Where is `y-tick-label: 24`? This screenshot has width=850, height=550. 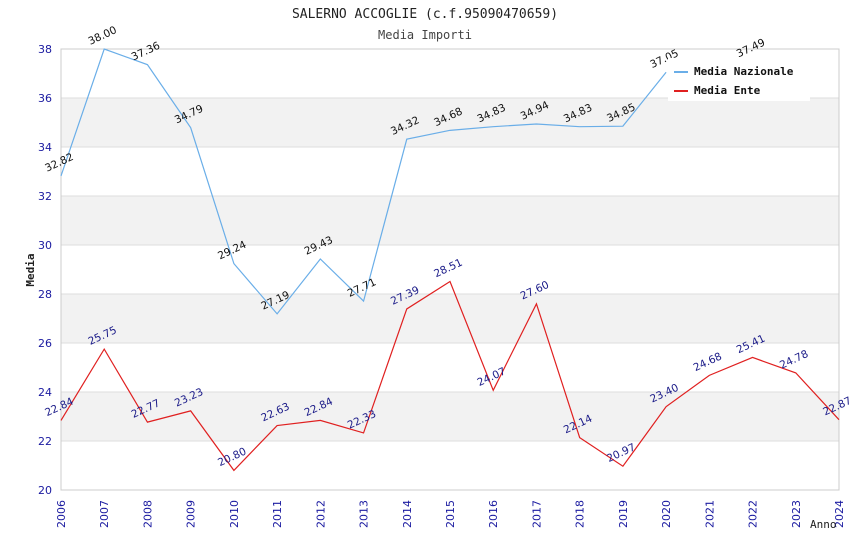 y-tick-label: 24 is located at coordinates (45, 392).